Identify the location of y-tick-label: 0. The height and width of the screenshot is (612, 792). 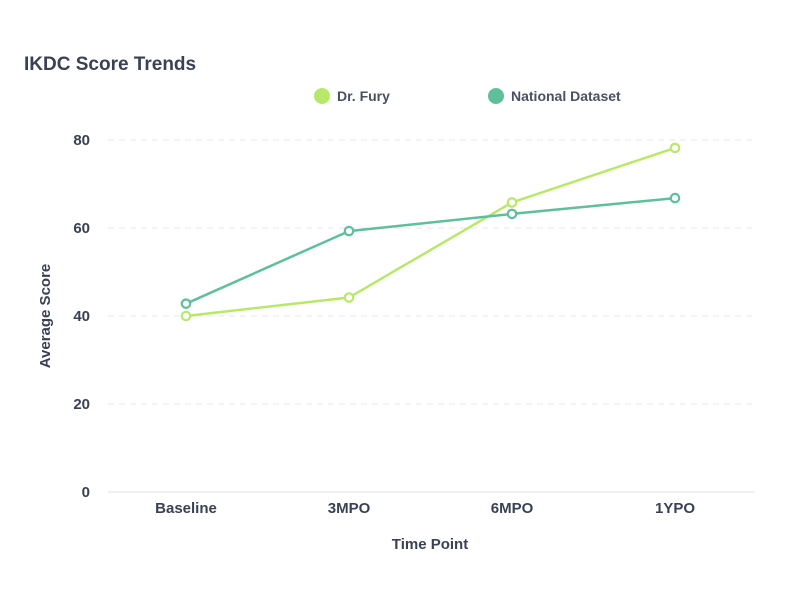
(86, 492).